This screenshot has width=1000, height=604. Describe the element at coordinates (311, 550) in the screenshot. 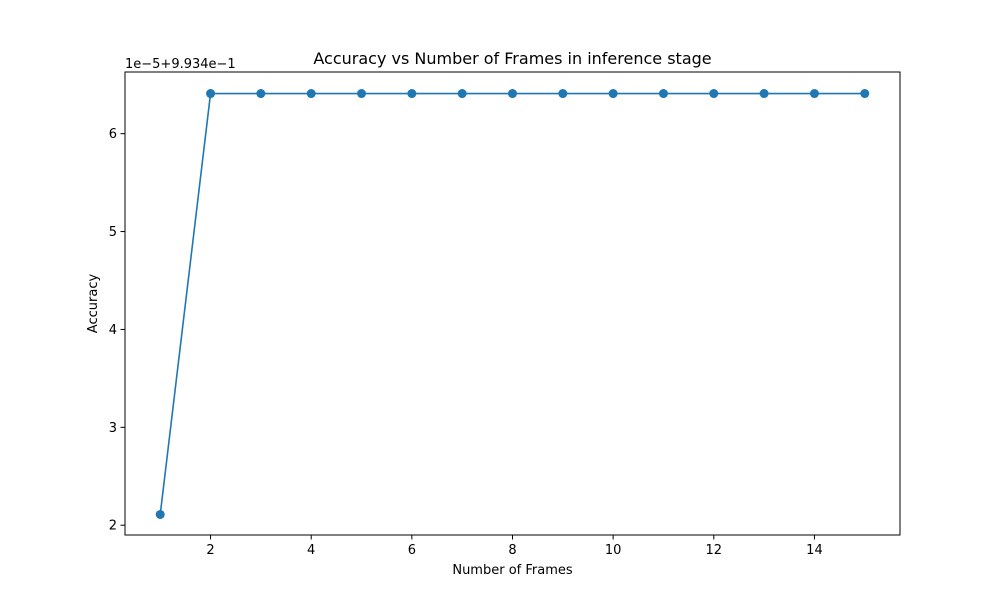

I see `x-tick-label: 4` at that location.